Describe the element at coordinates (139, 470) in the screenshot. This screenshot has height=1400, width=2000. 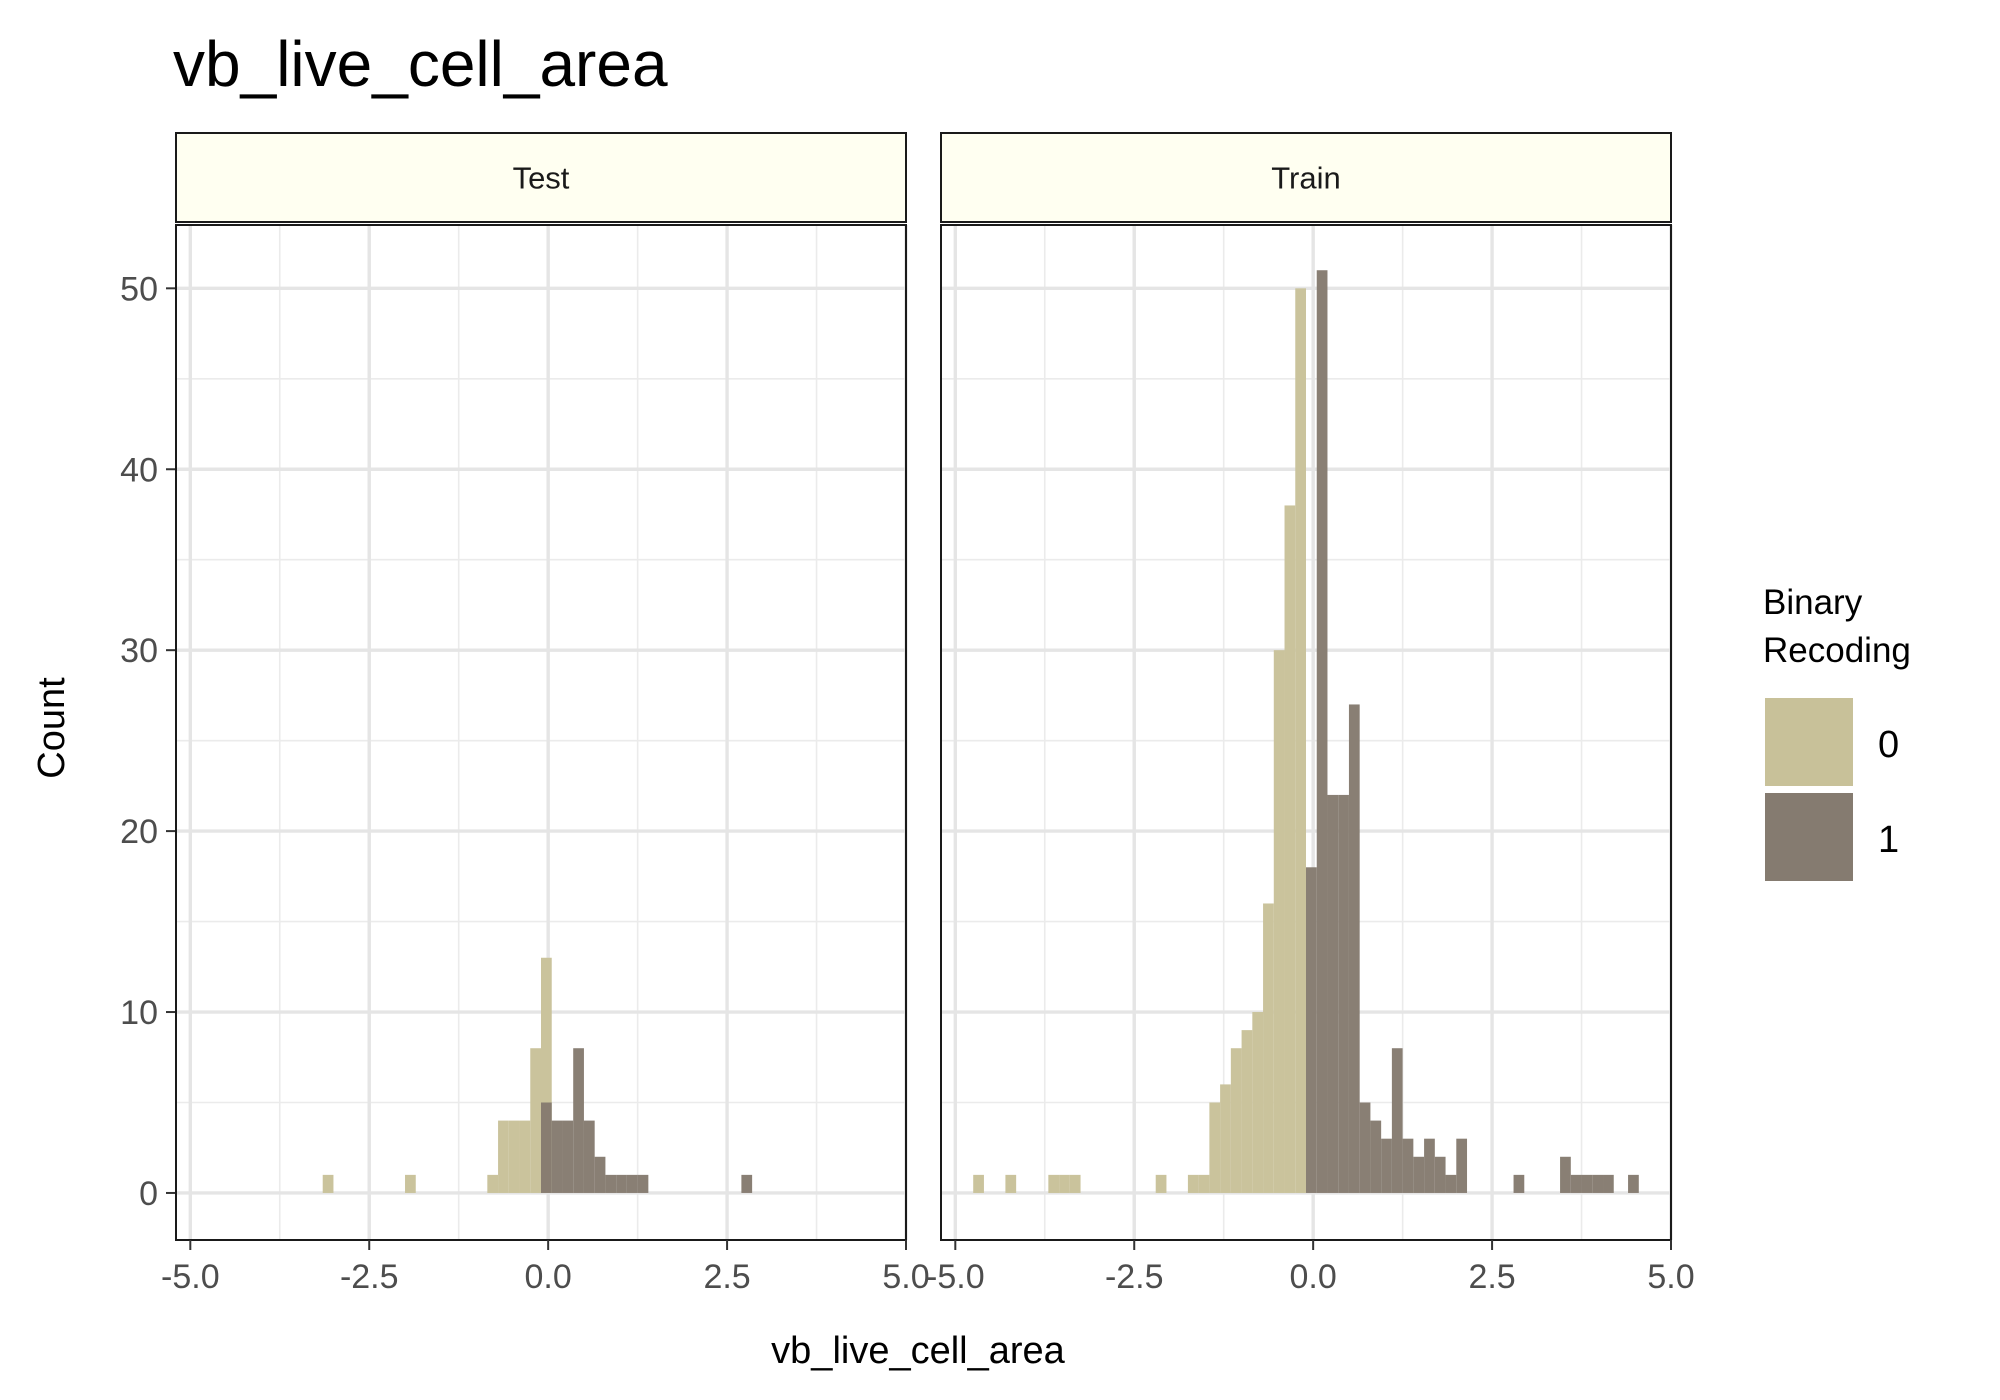
I see `y-tick-label: 40` at that location.